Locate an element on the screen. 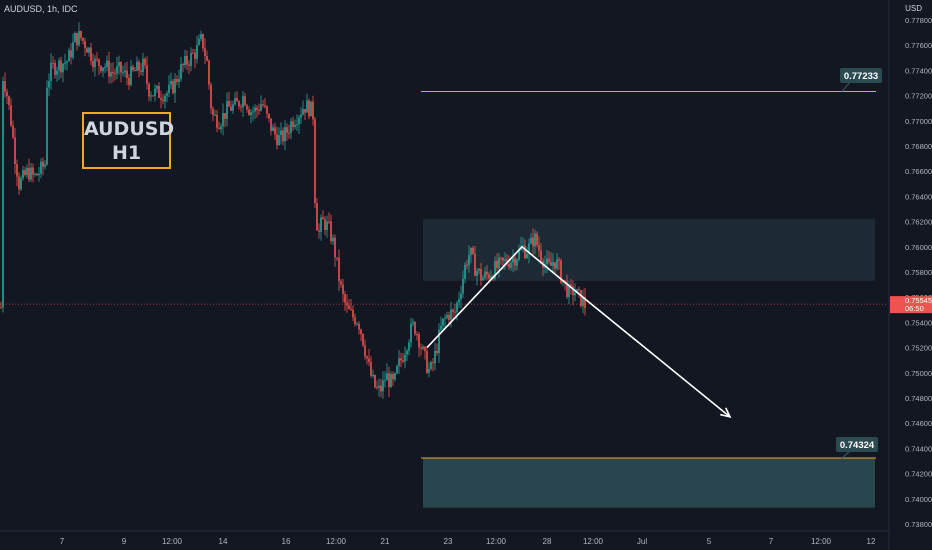 The width and height of the screenshot is (932, 550). price-tick-label: 0.77400 is located at coordinates (918, 70).